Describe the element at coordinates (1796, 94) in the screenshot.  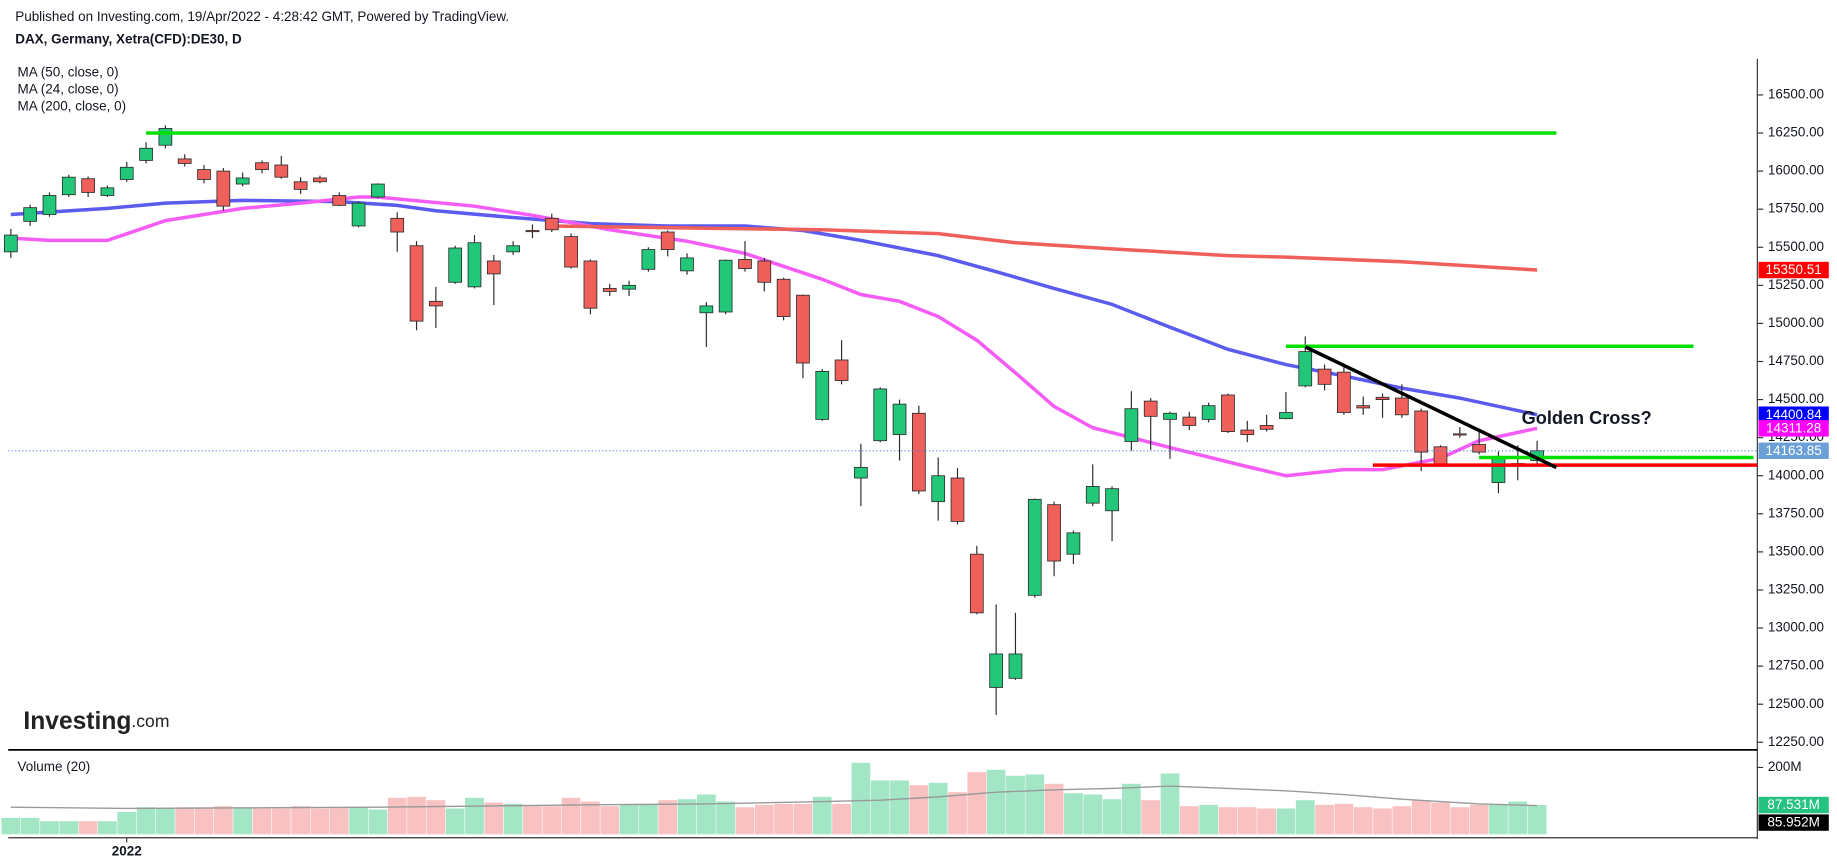
I see `y-tick-label: 16500.00` at that location.